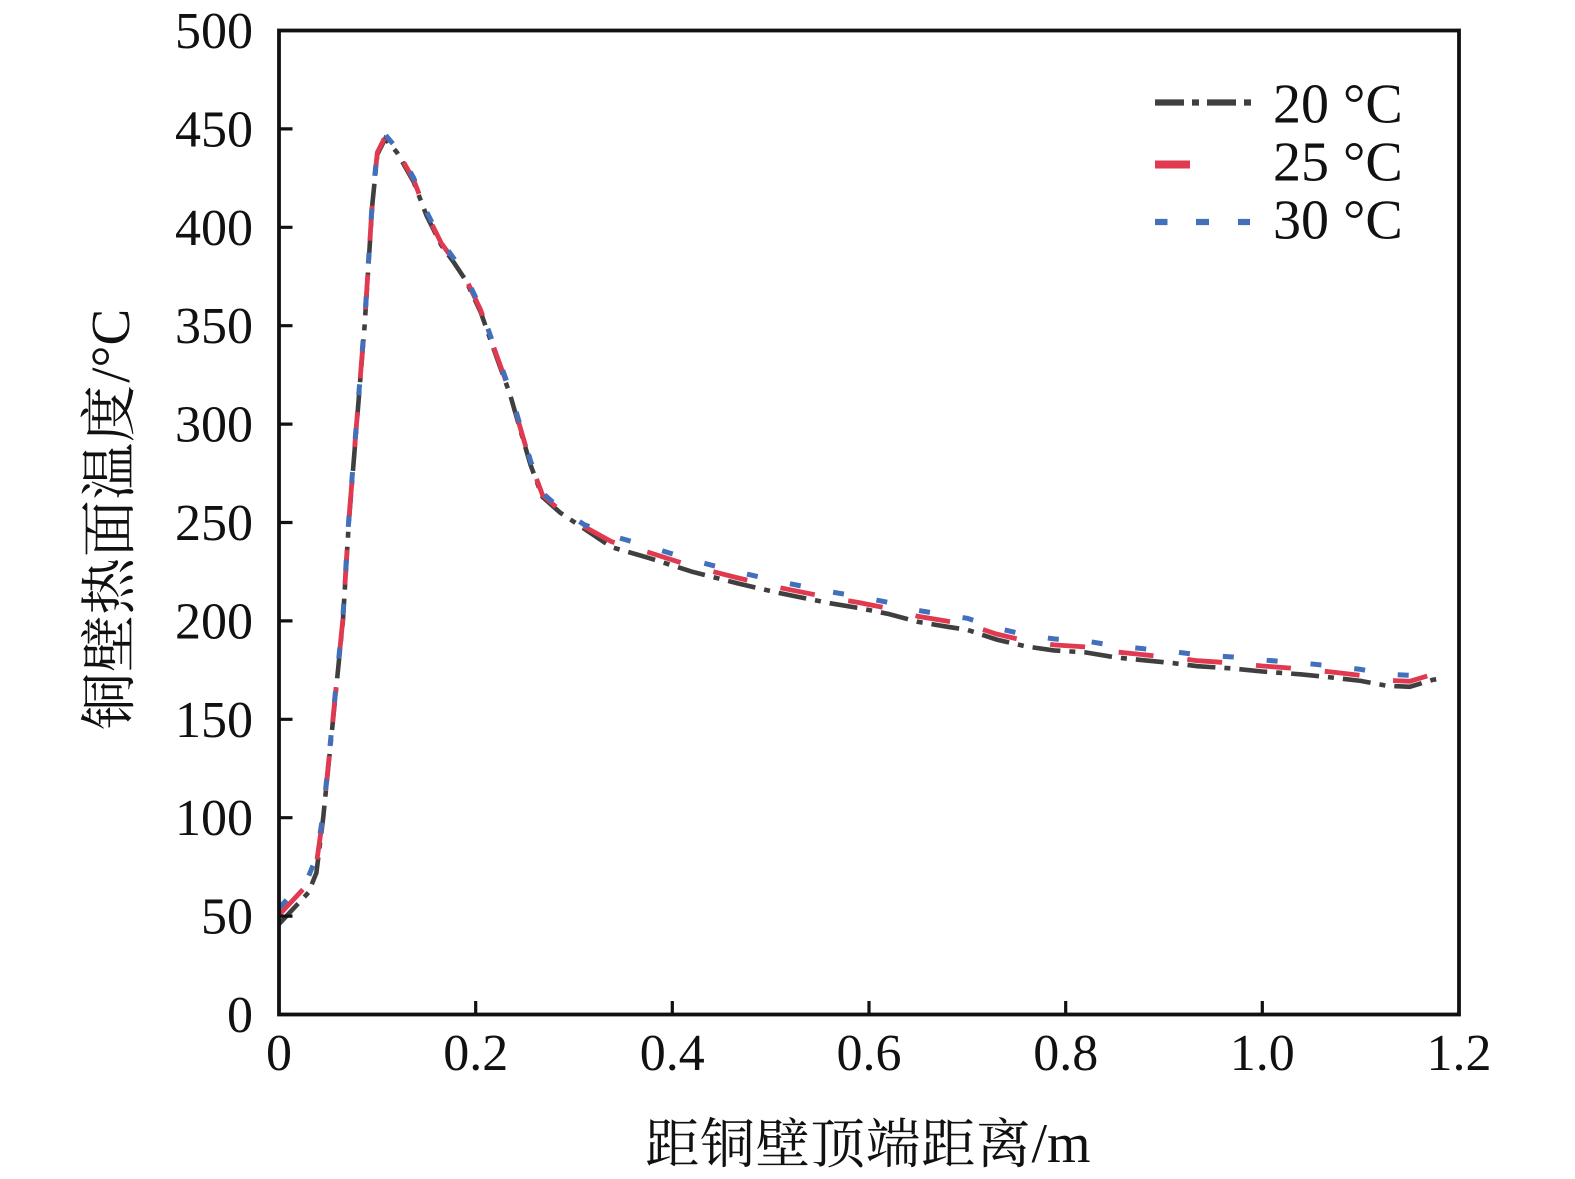  What do you see at coordinates (214, 425) in the screenshot?
I see `svg-text: 300` at bounding box center [214, 425].